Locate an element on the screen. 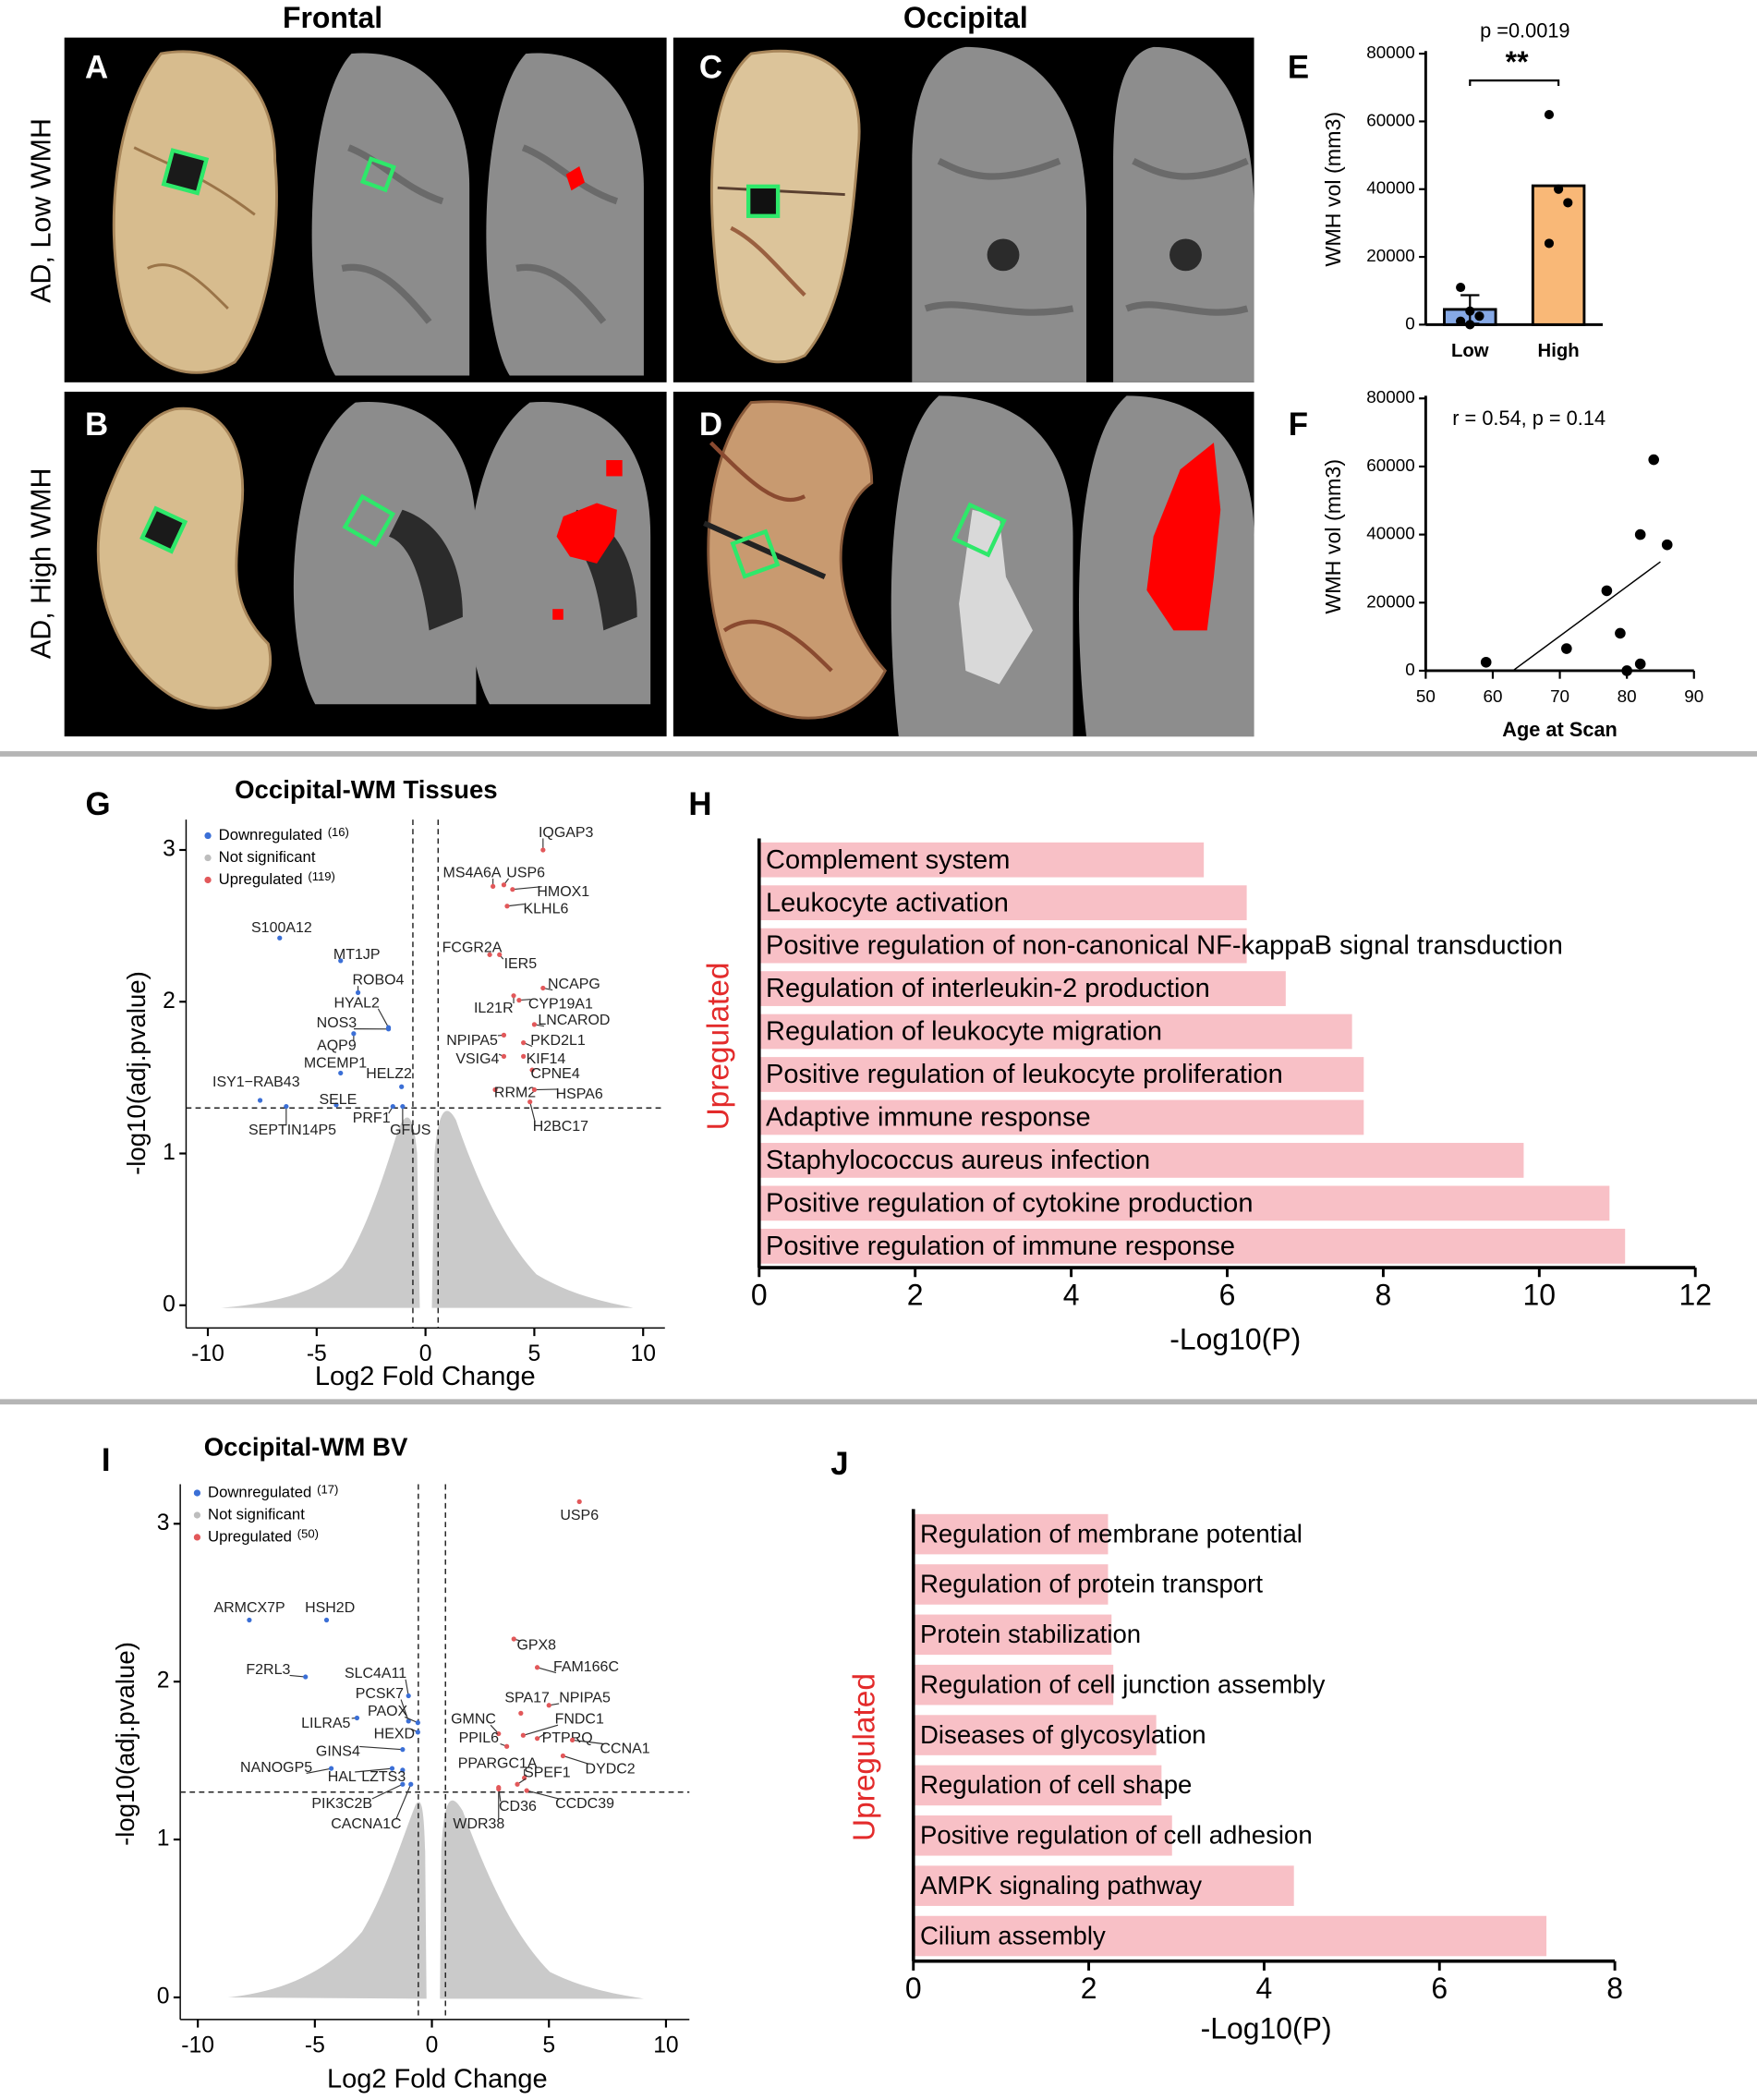  panel-label: C is located at coordinates (711, 68).